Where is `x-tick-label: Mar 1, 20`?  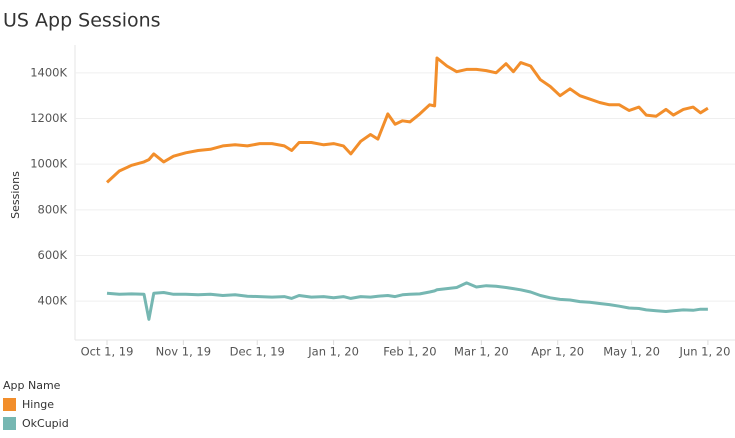 x-tick-label: Mar 1, 20 is located at coordinates (481, 352).